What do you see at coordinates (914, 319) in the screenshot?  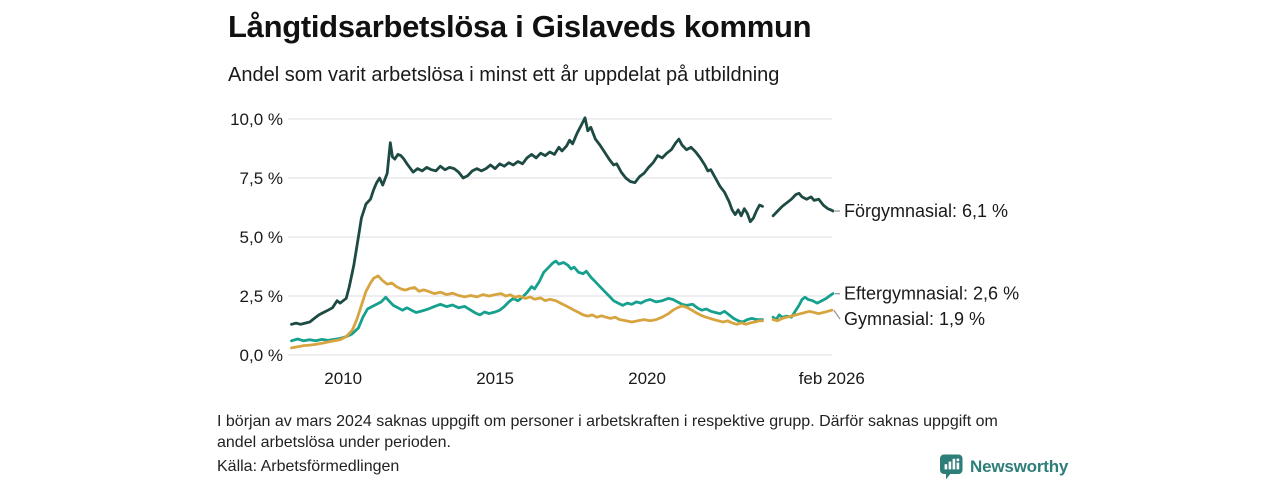 I see `series-end-label-gymnasial: Gymnasial: 1,9 %` at bounding box center [914, 319].